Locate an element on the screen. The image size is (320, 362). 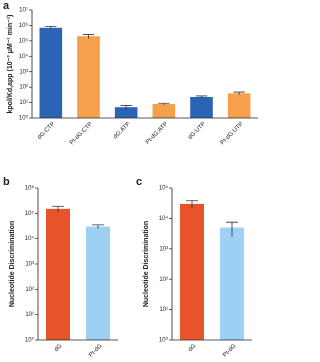
x-tick-label: Pt-dG:CTP is located at coordinates (81, 133).